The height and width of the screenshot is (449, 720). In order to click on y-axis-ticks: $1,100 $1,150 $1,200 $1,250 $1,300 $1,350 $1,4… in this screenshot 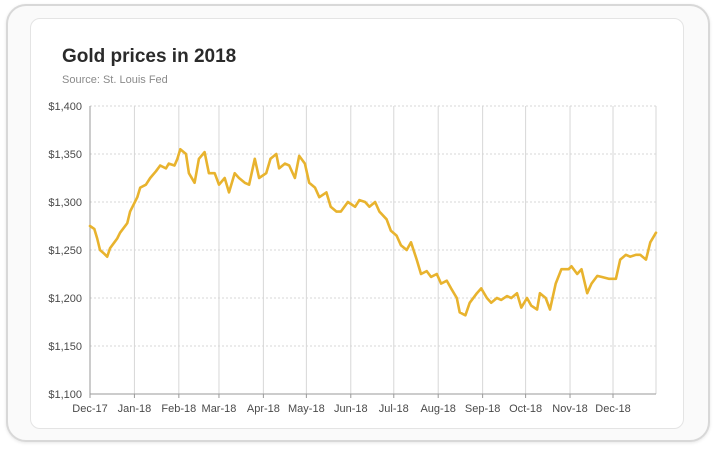, I will do `click(65, 251)`.